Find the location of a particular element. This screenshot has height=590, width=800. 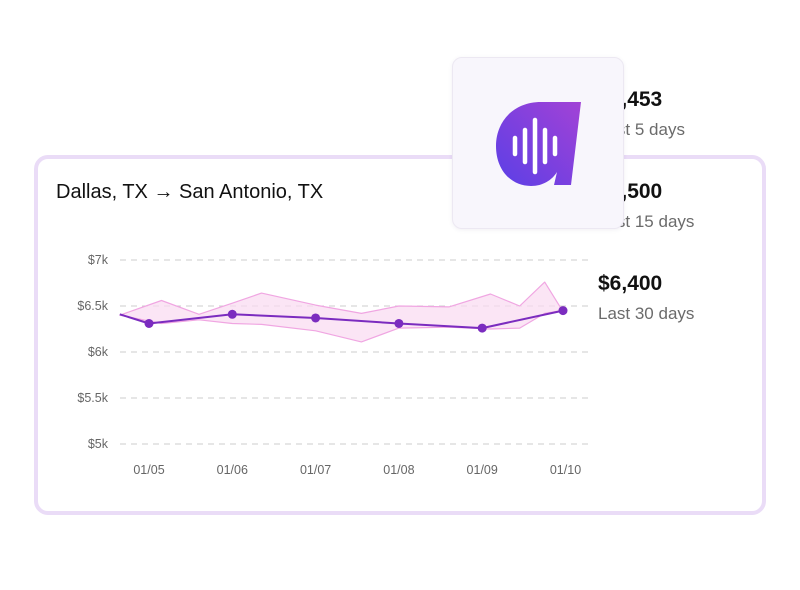

app-logo-tile is located at coordinates (538, 143).